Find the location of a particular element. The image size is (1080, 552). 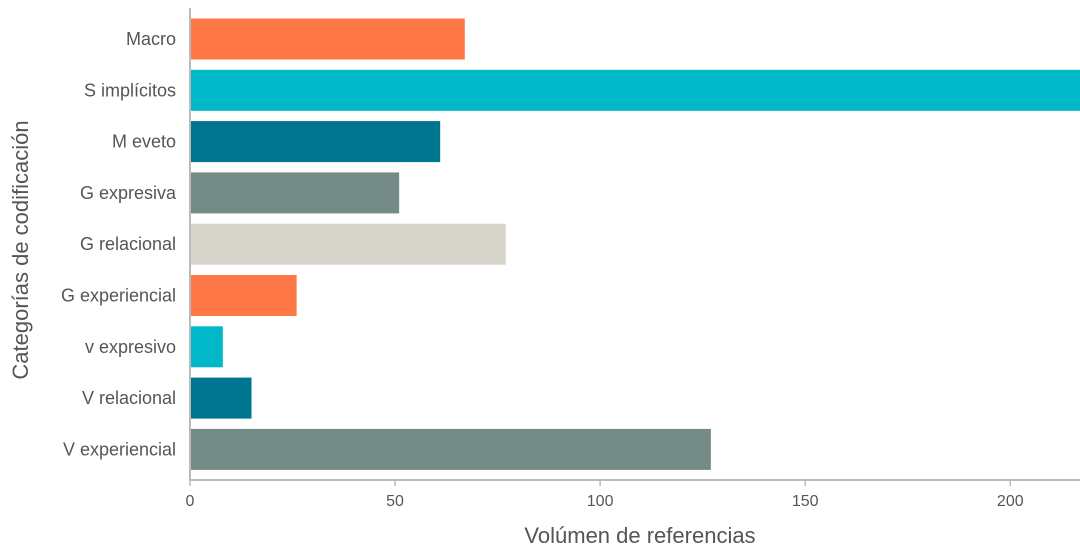

category-label: S implícitos is located at coordinates (130, 90).